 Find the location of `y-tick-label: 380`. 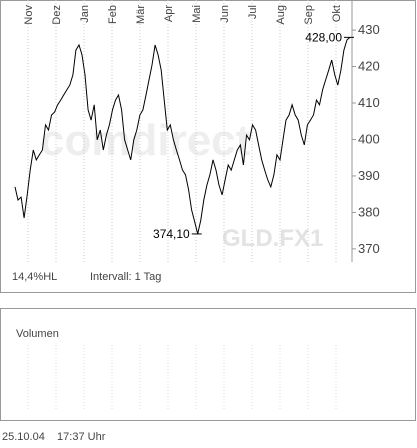

y-tick-label: 380 is located at coordinates (369, 211).